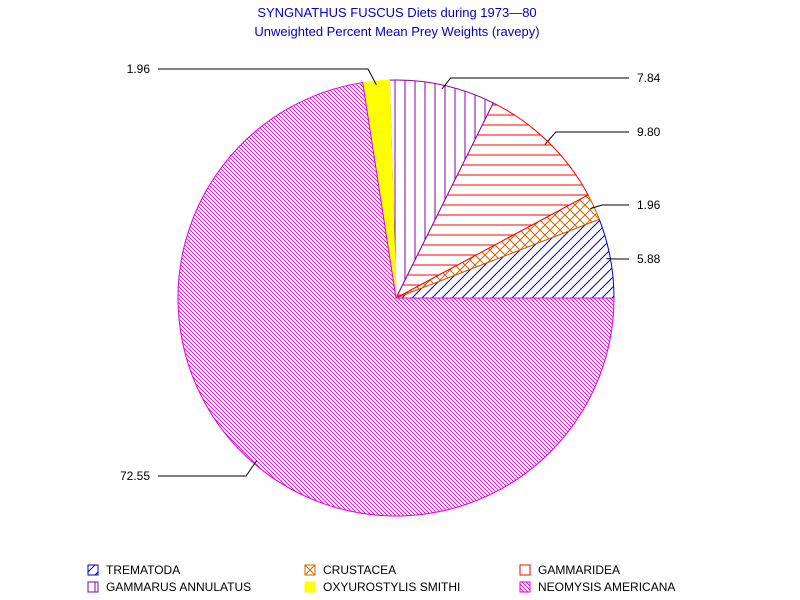 The height and width of the screenshot is (600, 800). I want to click on legend-label: NEOMYSIS AMERICANA, so click(606, 587).